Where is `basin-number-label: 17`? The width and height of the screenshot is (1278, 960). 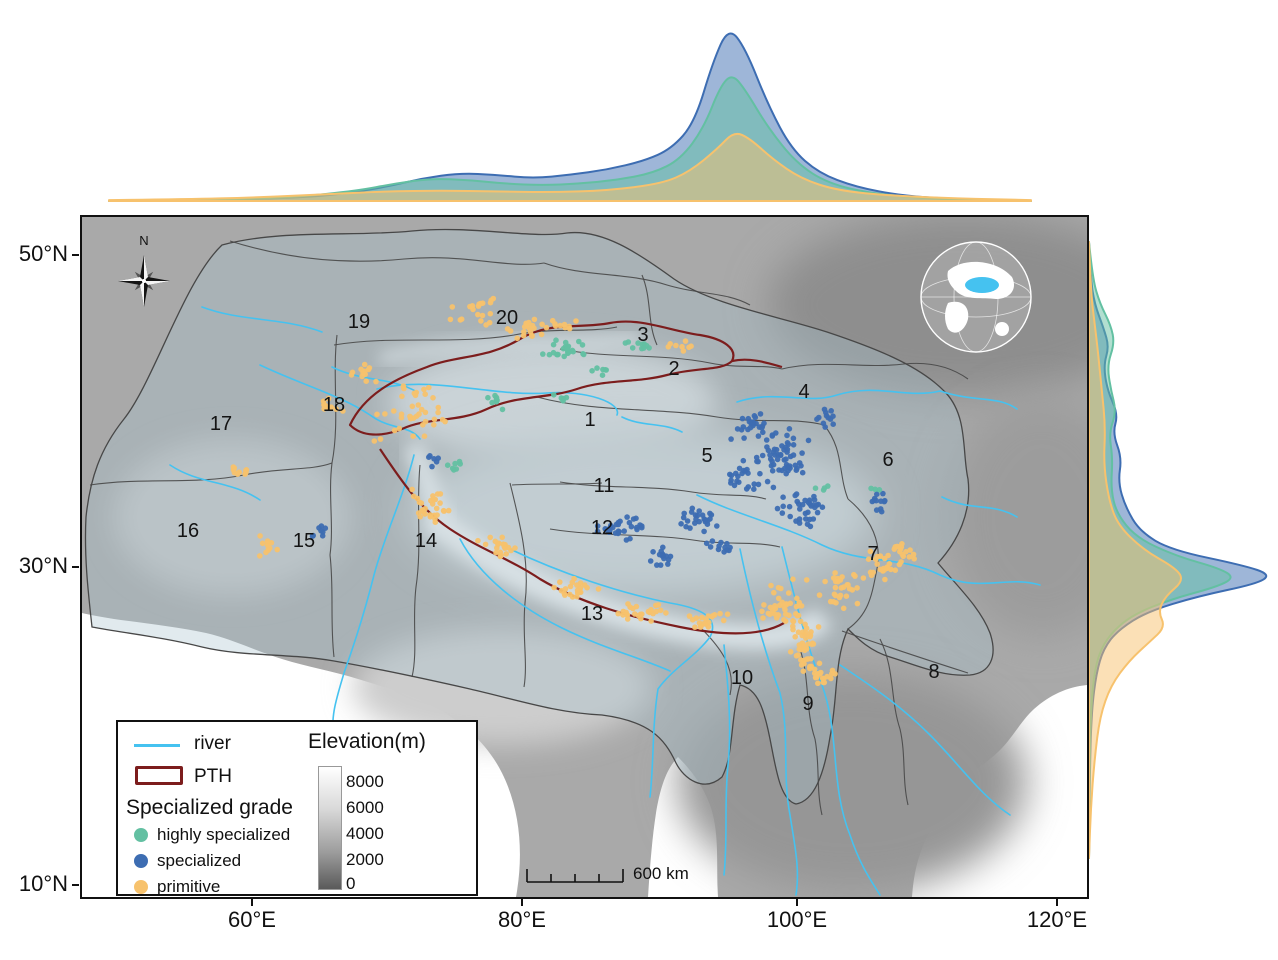 basin-number-label: 17 is located at coordinates (221, 424).